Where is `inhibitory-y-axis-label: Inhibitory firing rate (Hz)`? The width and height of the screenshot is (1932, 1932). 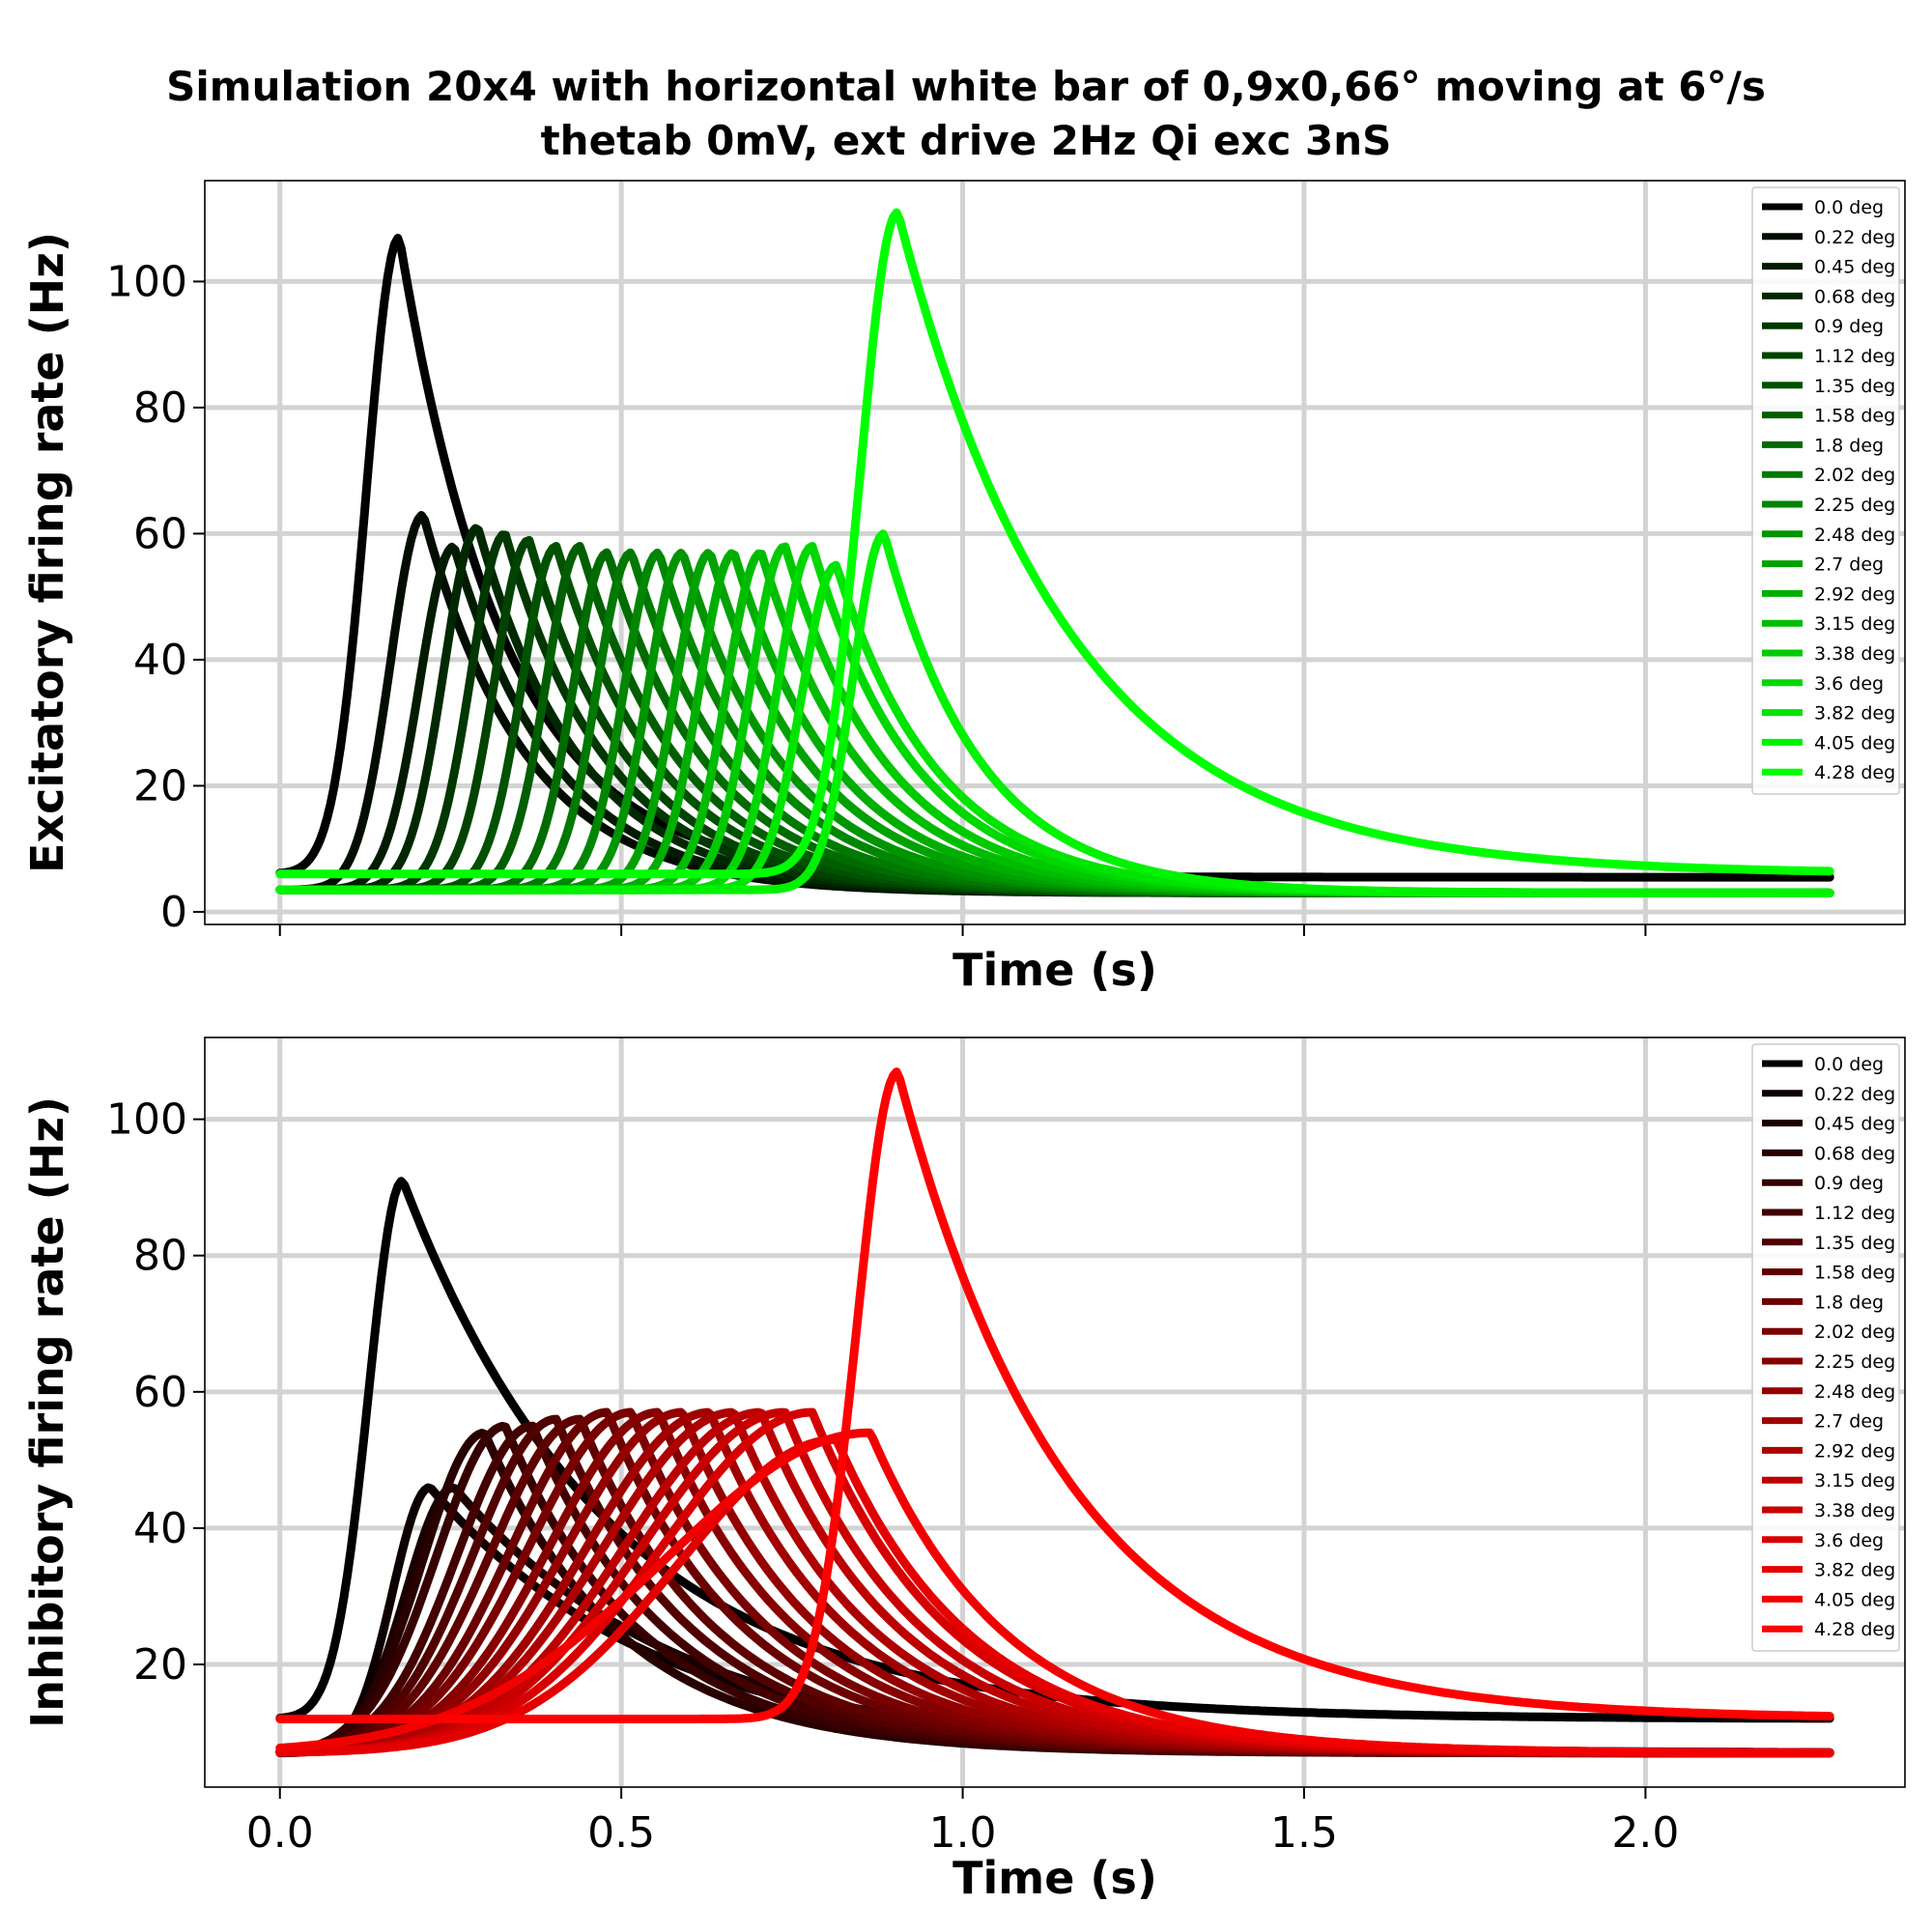 inhibitory-y-axis-label: Inhibitory firing rate (Hz) is located at coordinates (47, 1412).